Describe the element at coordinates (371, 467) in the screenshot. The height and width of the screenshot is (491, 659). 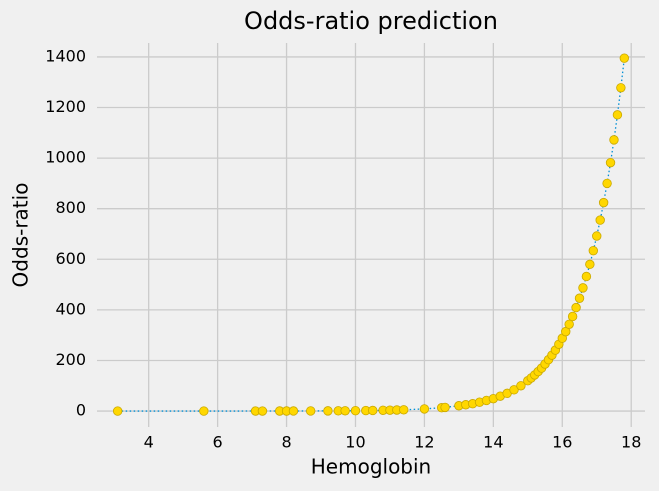
I see `x-axis-label: Hemoglobin` at that location.